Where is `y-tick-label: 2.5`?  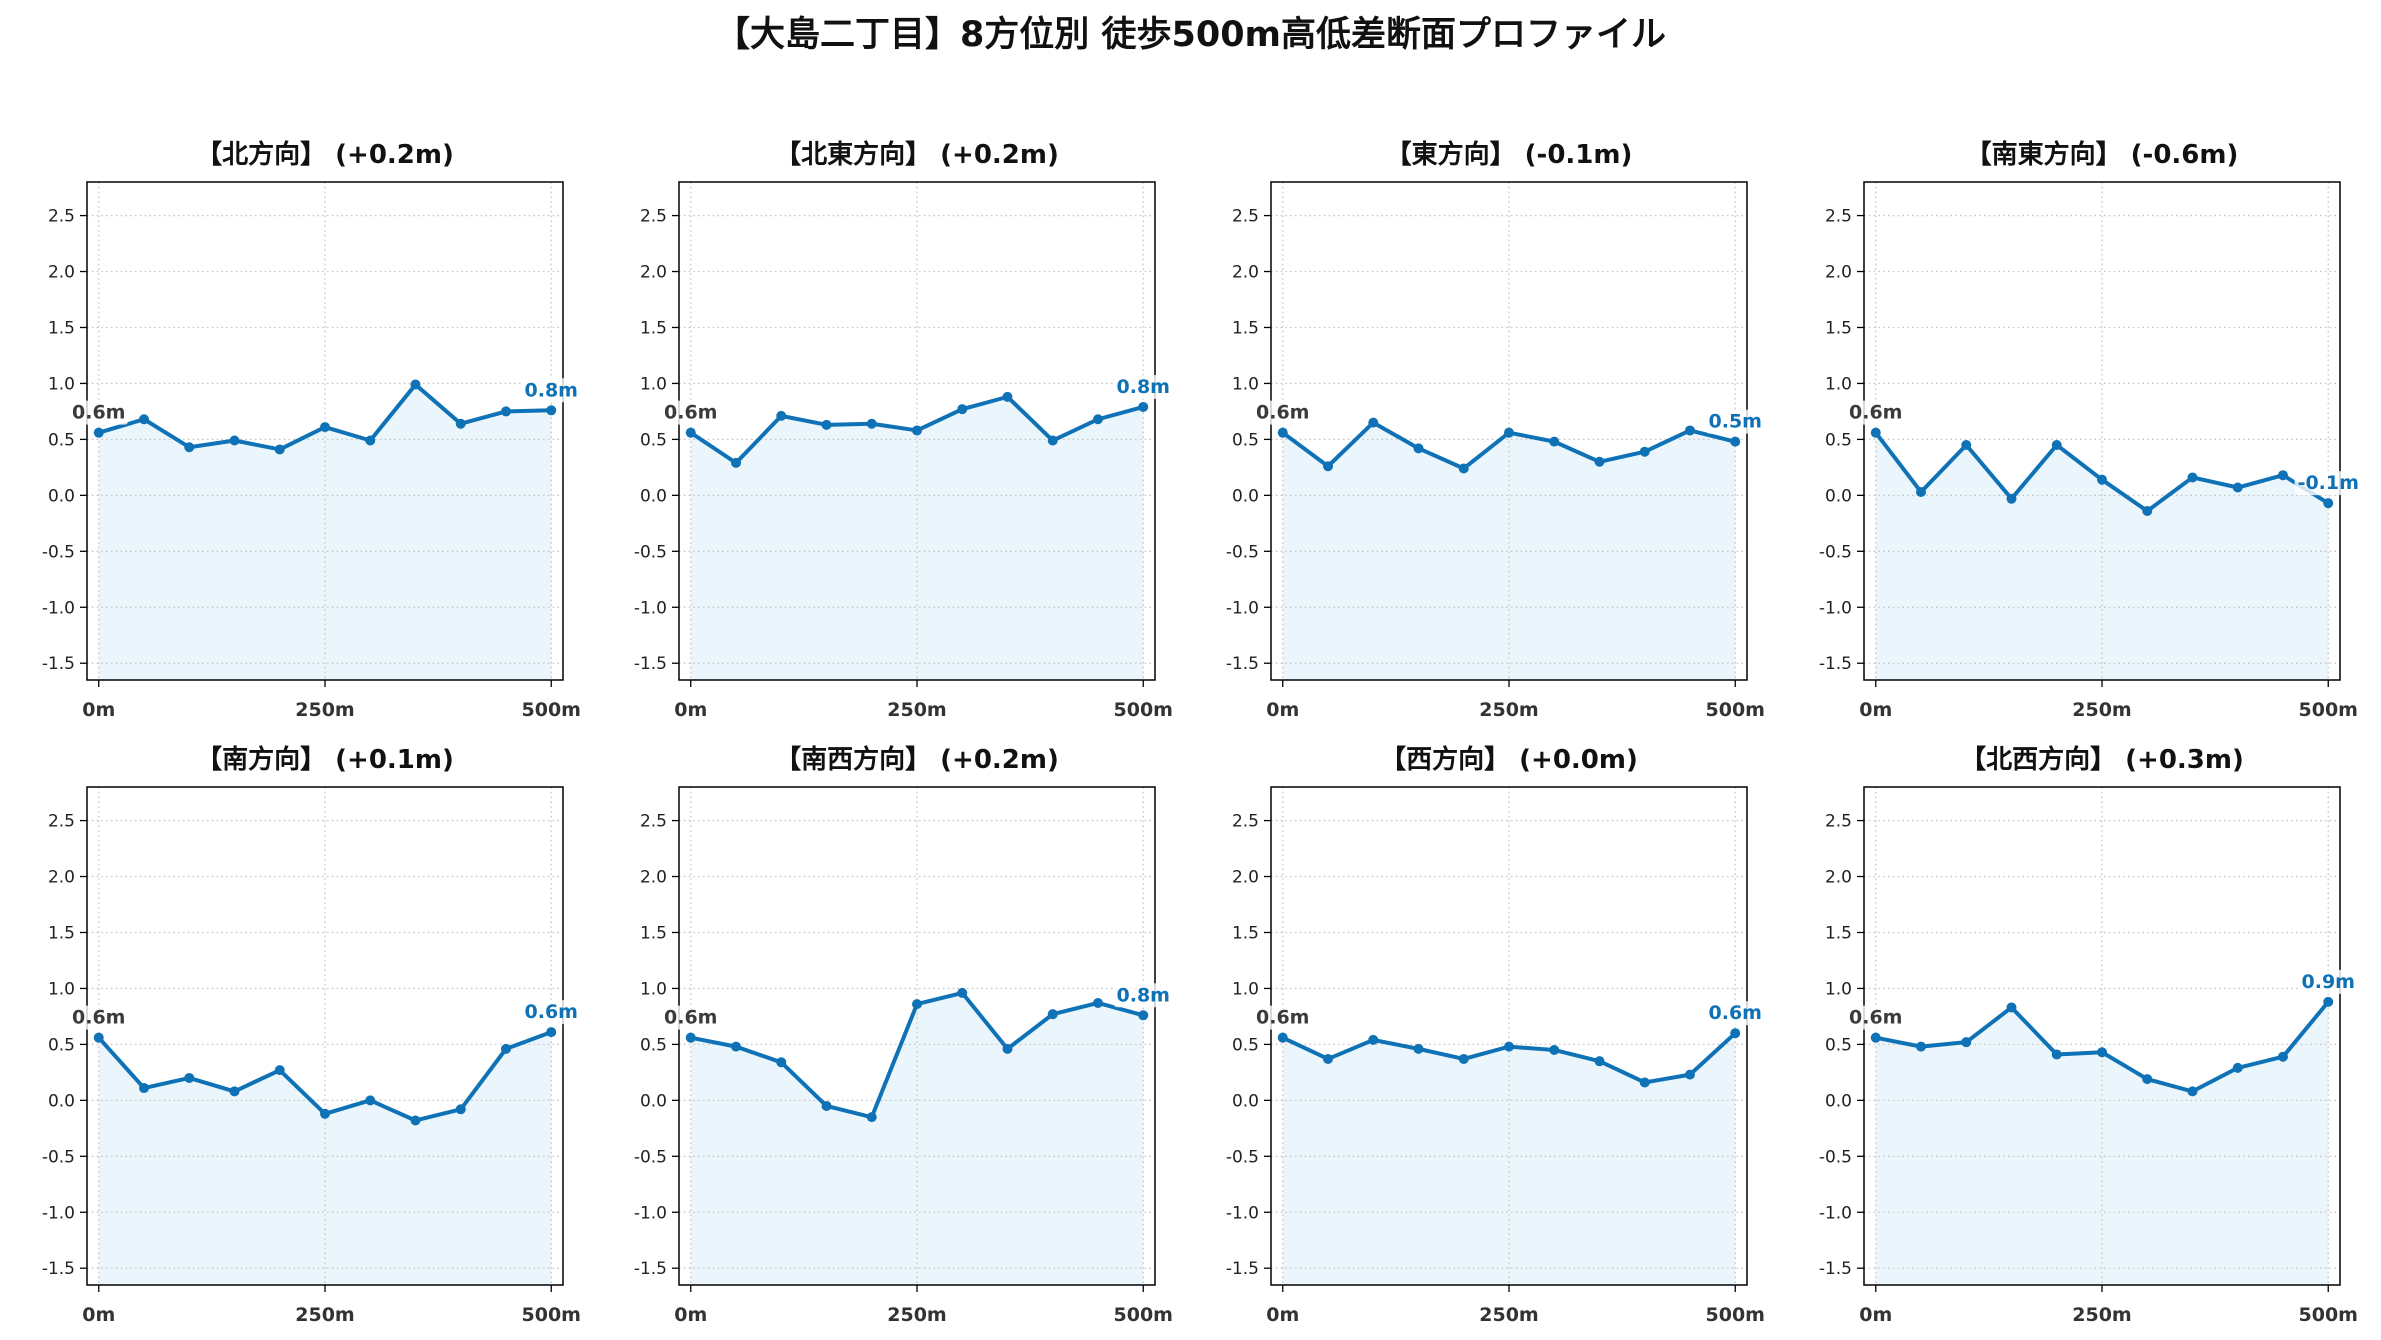
y-tick-label: 2.5 is located at coordinates (1245, 822).